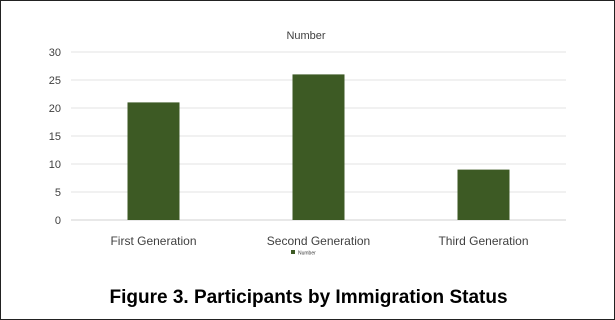  Describe the element at coordinates (55, 81) in the screenshot. I see `y-tick-label: 25` at that location.